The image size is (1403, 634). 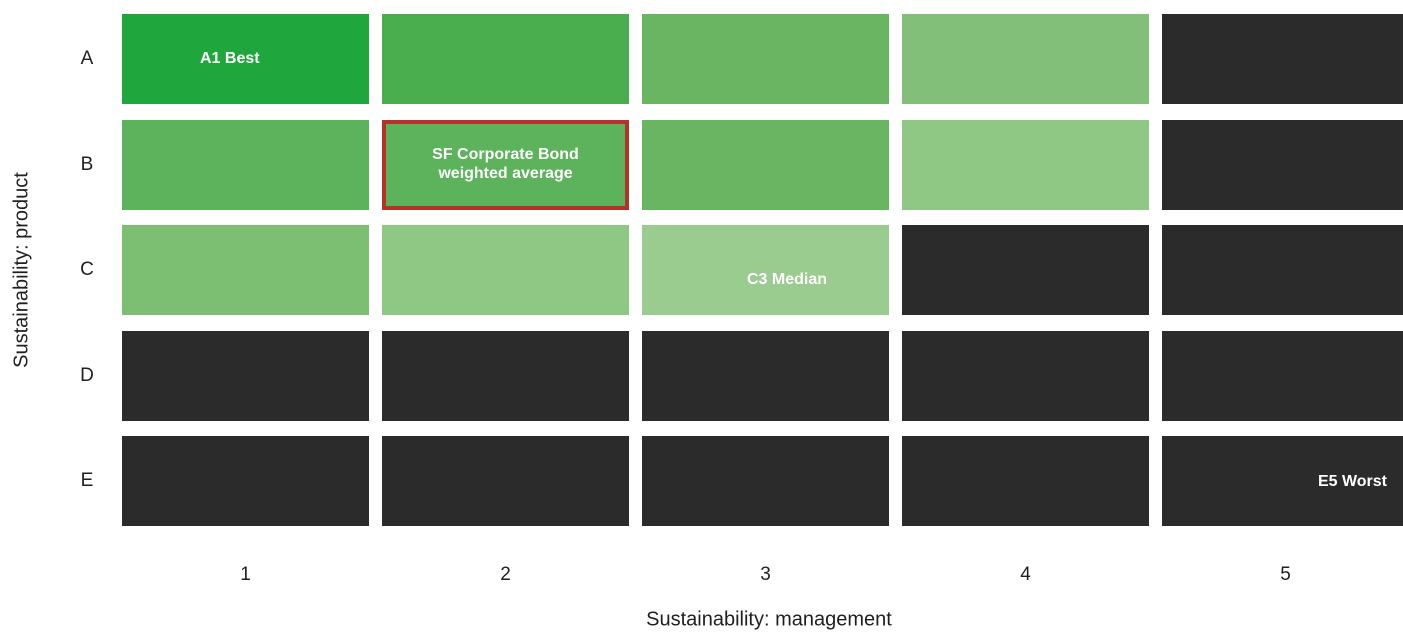 I want to click on column-label-4: 4, so click(x=1025, y=574).